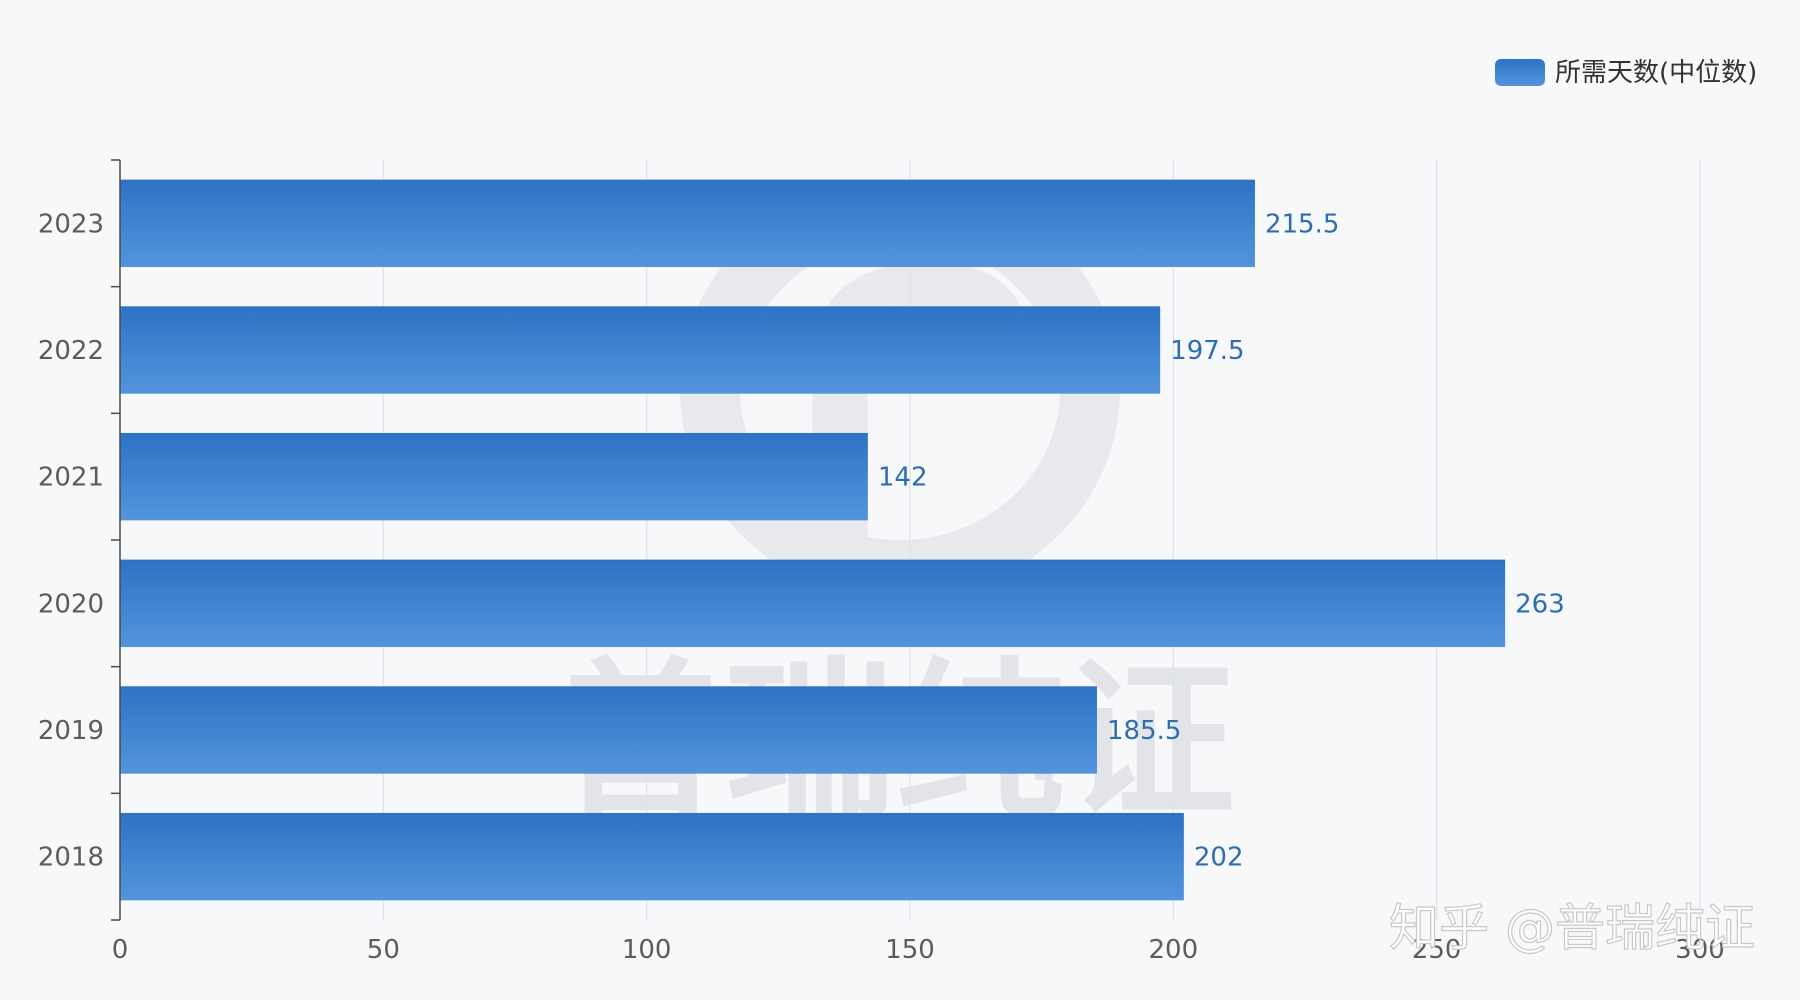  I want to click on credit-watermark: 知乎 @普瑞纯证, so click(1572, 928).